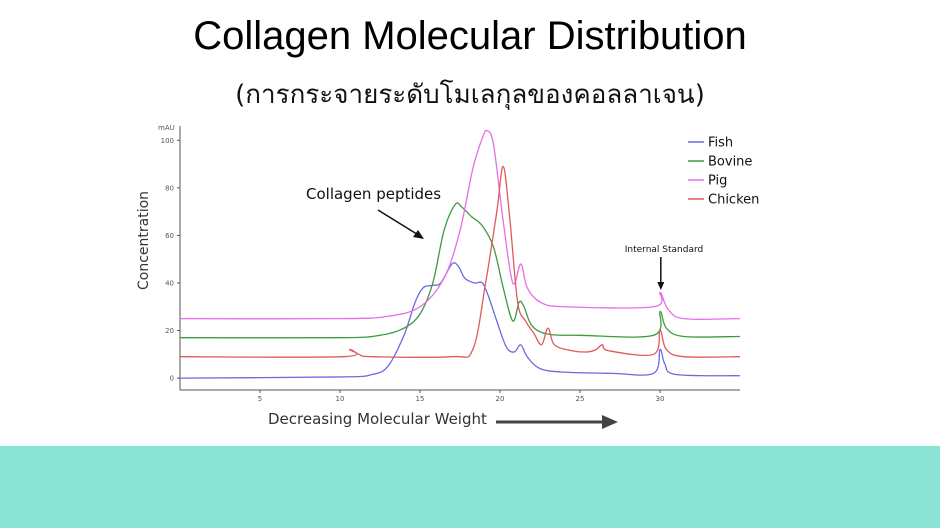  I want to click on x-tick-label: 25, so click(580, 399).